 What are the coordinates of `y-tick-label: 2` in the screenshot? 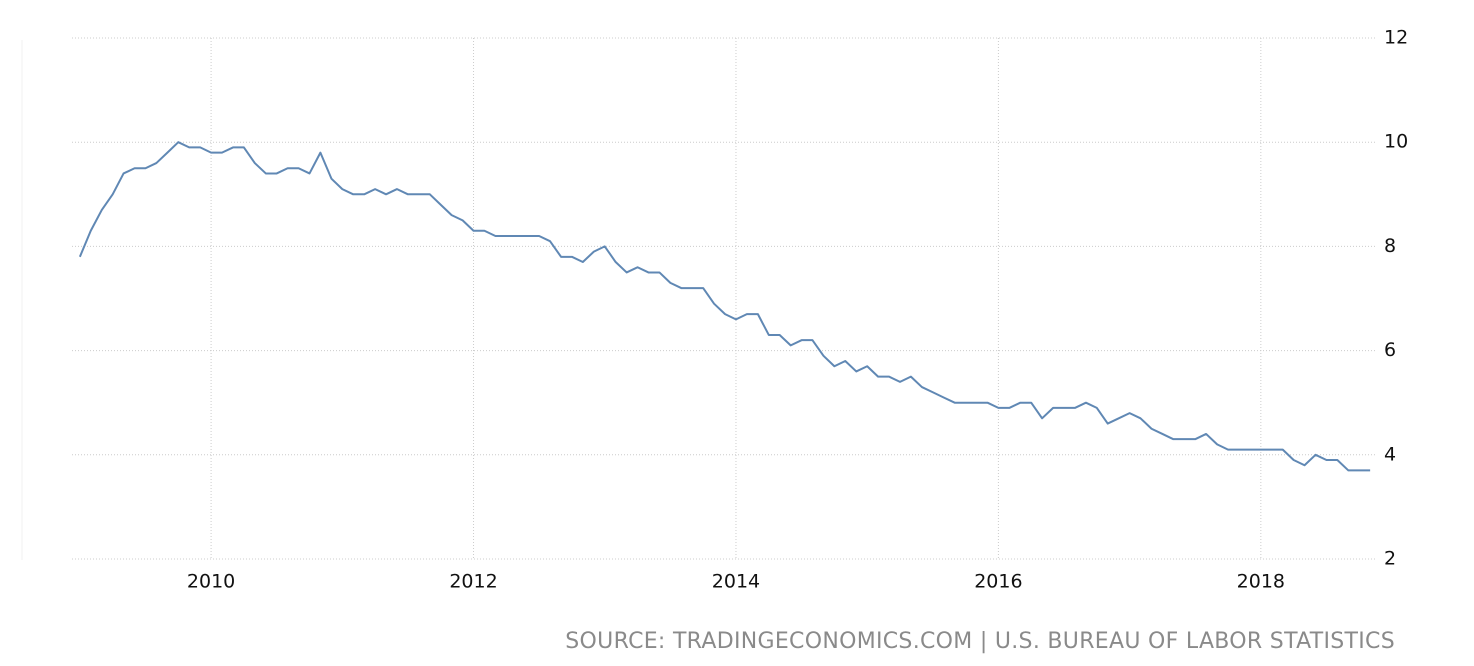 It's located at (1390, 559).